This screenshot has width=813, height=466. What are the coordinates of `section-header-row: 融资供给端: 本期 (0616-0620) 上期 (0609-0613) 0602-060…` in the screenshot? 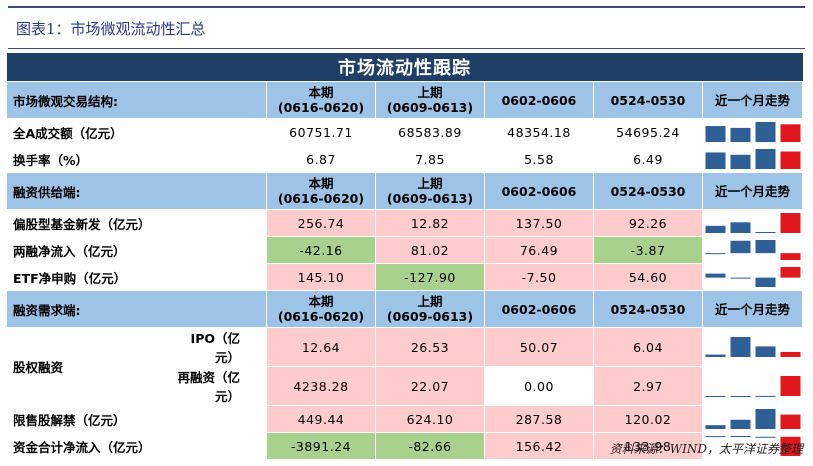 It's located at (404, 191).